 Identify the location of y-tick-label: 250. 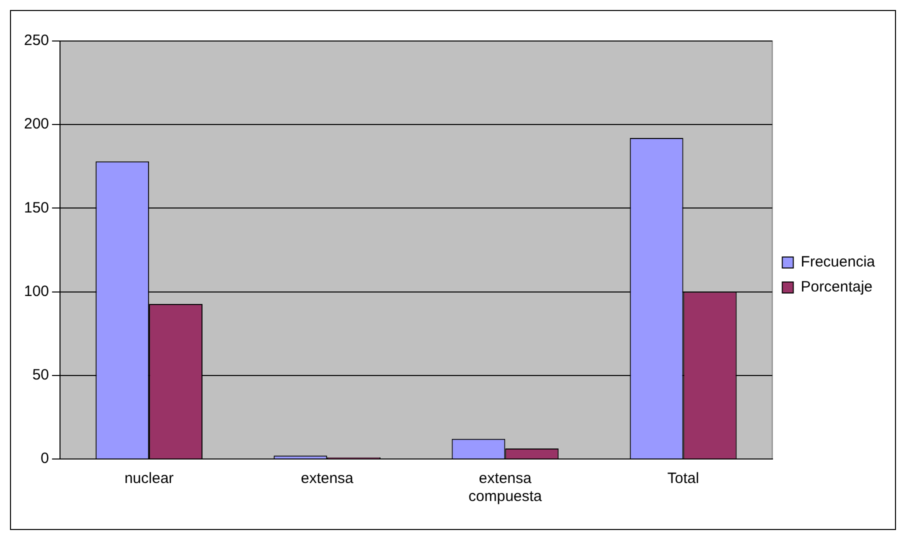
(37, 41).